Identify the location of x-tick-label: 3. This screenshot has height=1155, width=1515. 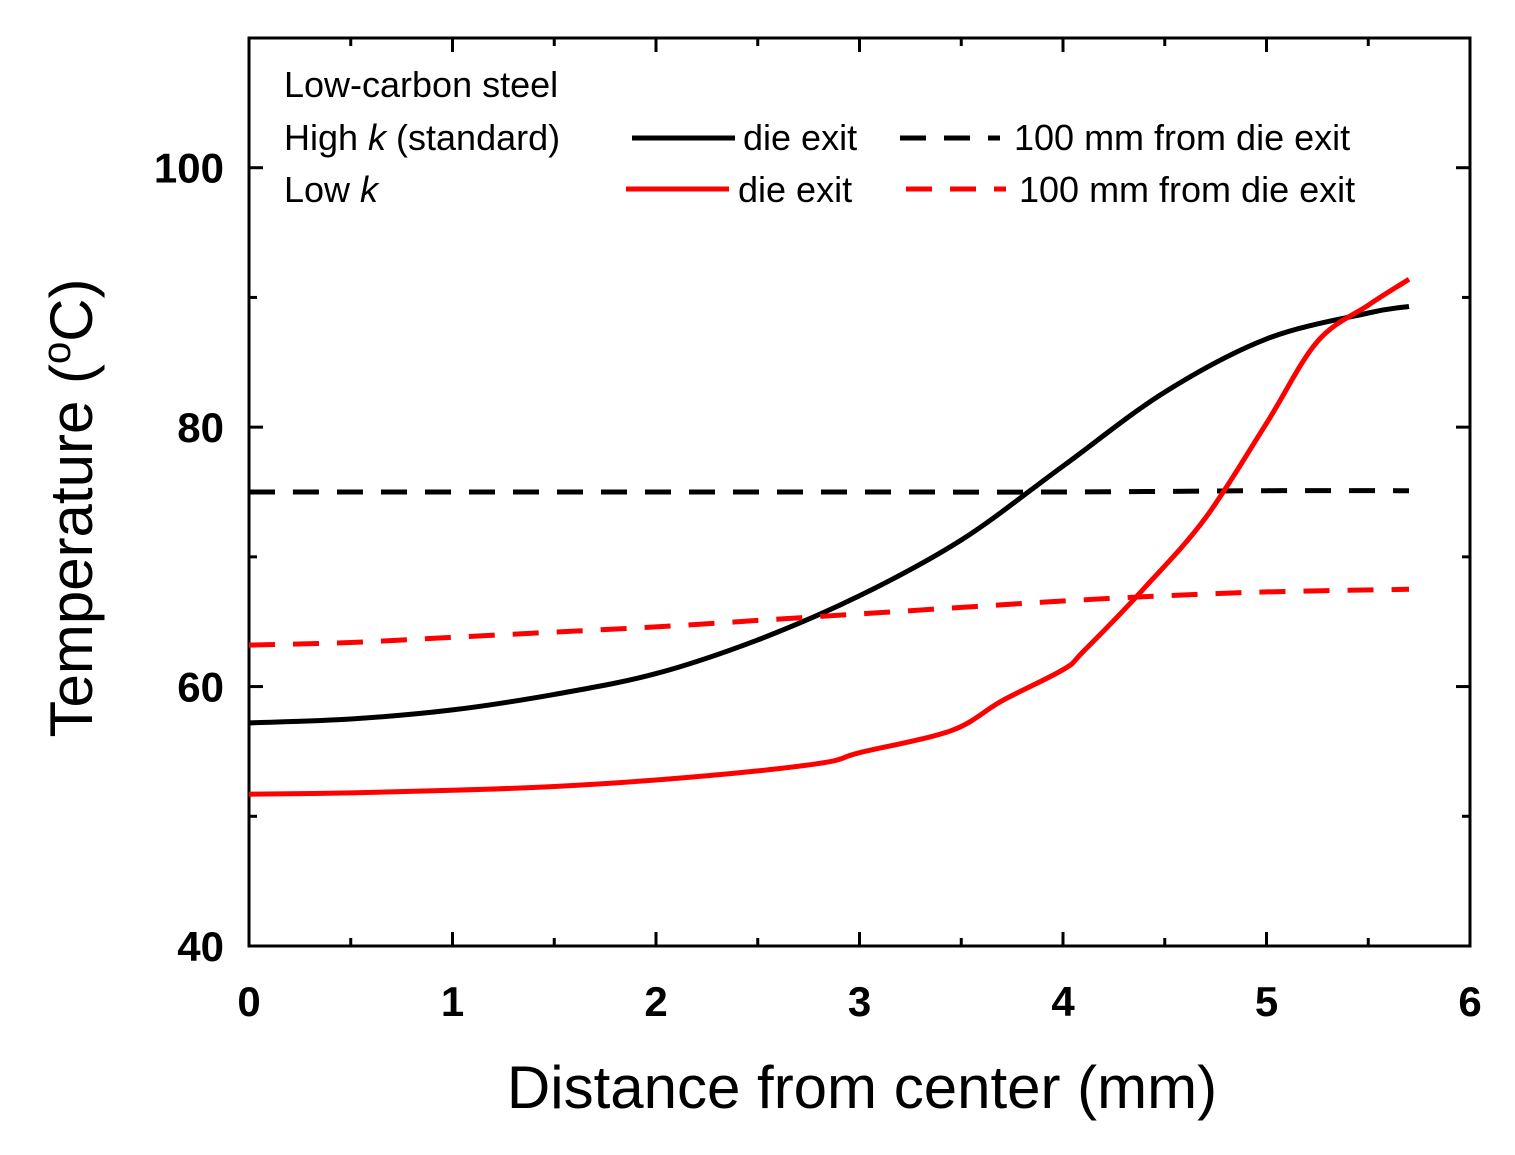
(859, 1001).